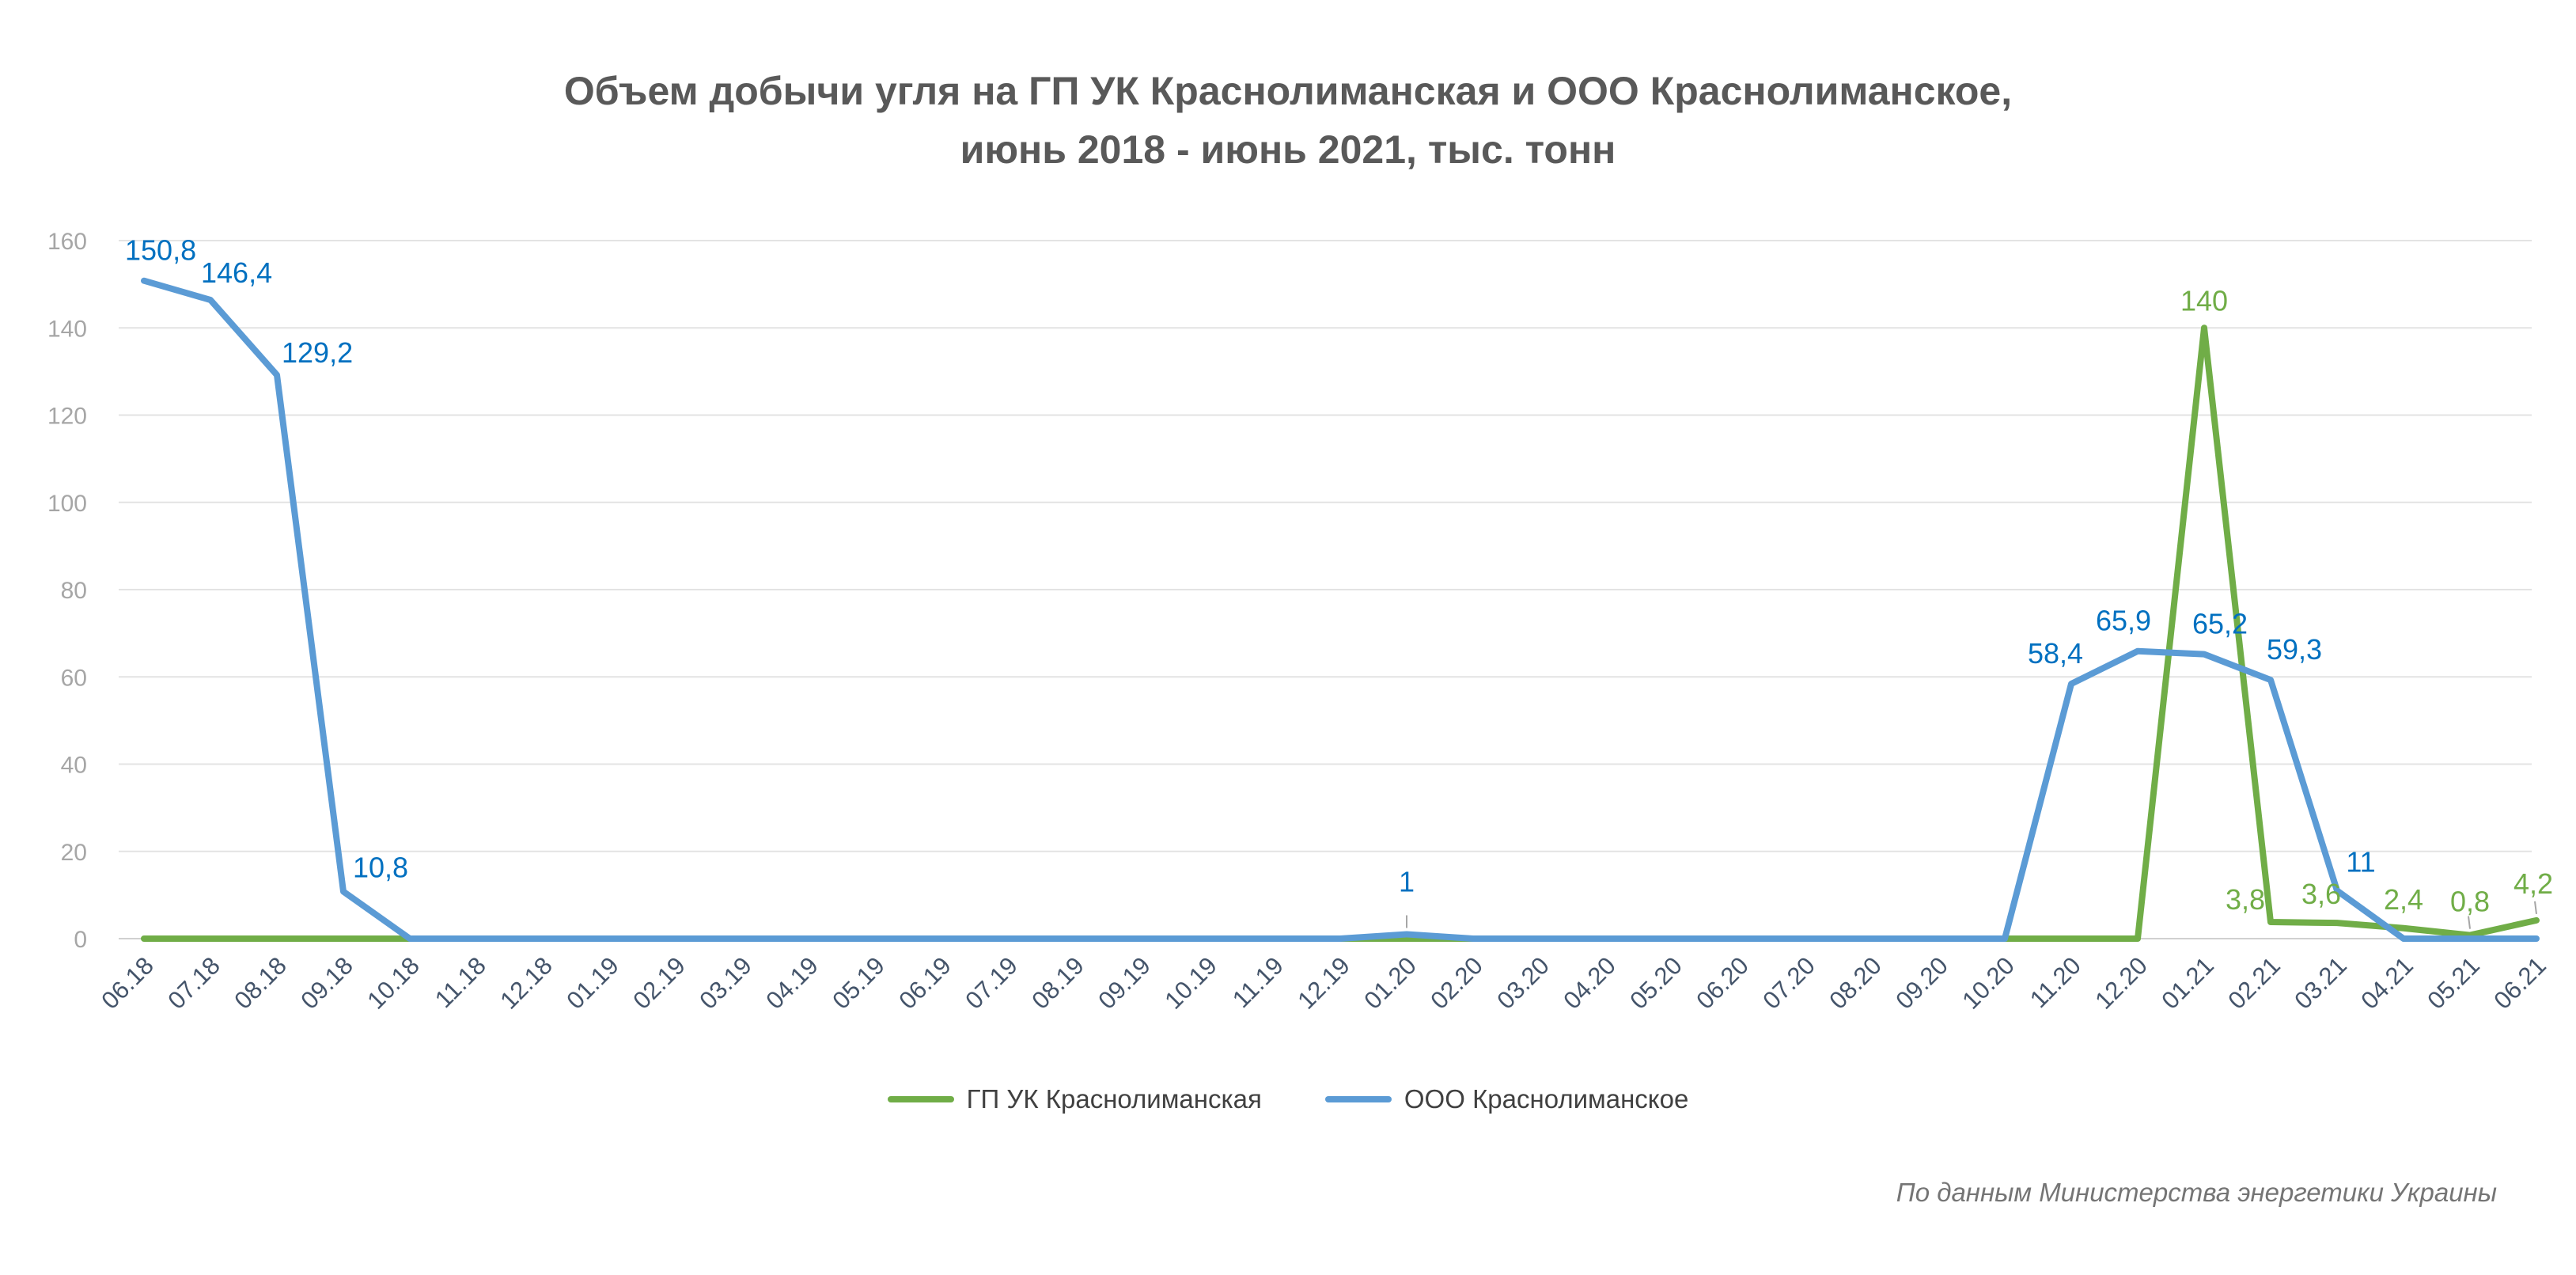 The width and height of the screenshot is (2576, 1275). What do you see at coordinates (326, 983) in the screenshot?
I see `x-tick-label: 09.18` at bounding box center [326, 983].